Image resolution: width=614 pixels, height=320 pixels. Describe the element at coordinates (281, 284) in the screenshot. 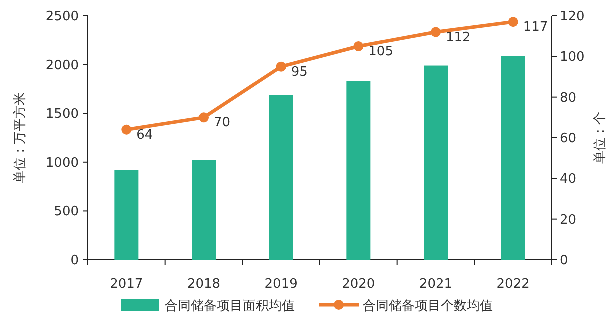

I see `x-tick-label: 2019` at that location.